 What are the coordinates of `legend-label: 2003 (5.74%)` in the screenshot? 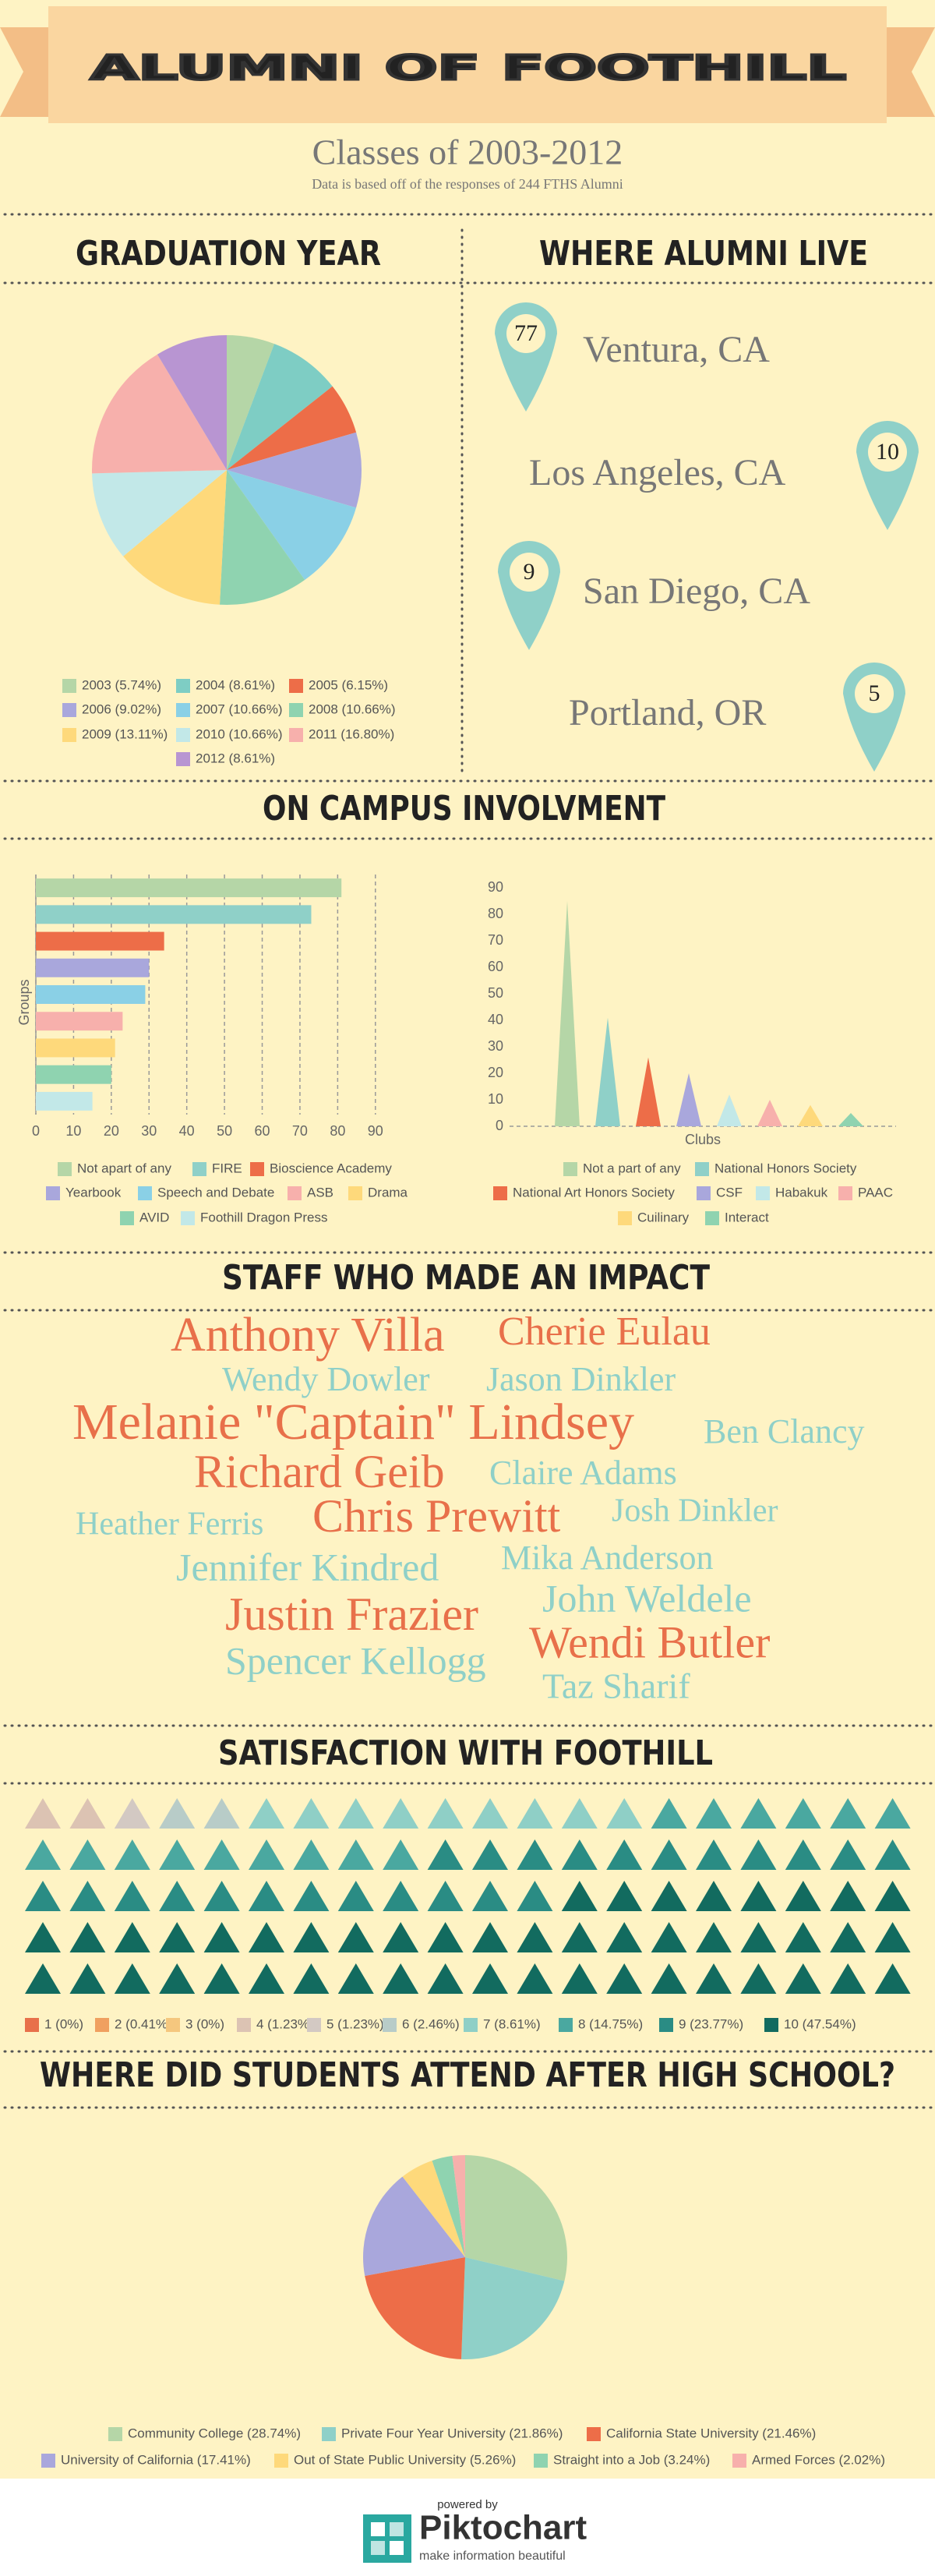 It's located at (121, 684).